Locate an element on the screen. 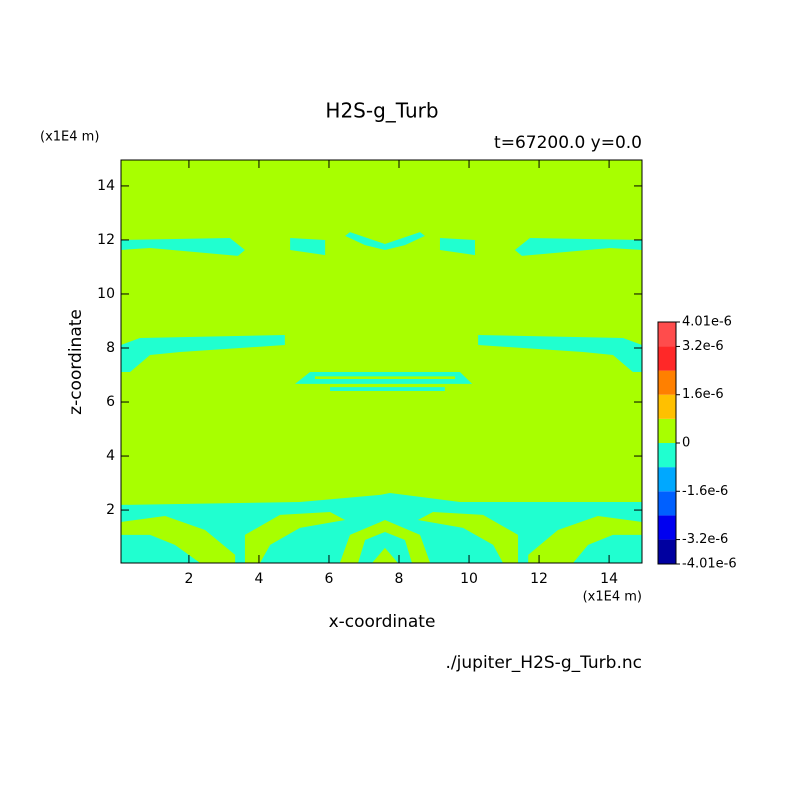  colorbar-tick-label: -4.01e-6 is located at coordinates (709, 564).